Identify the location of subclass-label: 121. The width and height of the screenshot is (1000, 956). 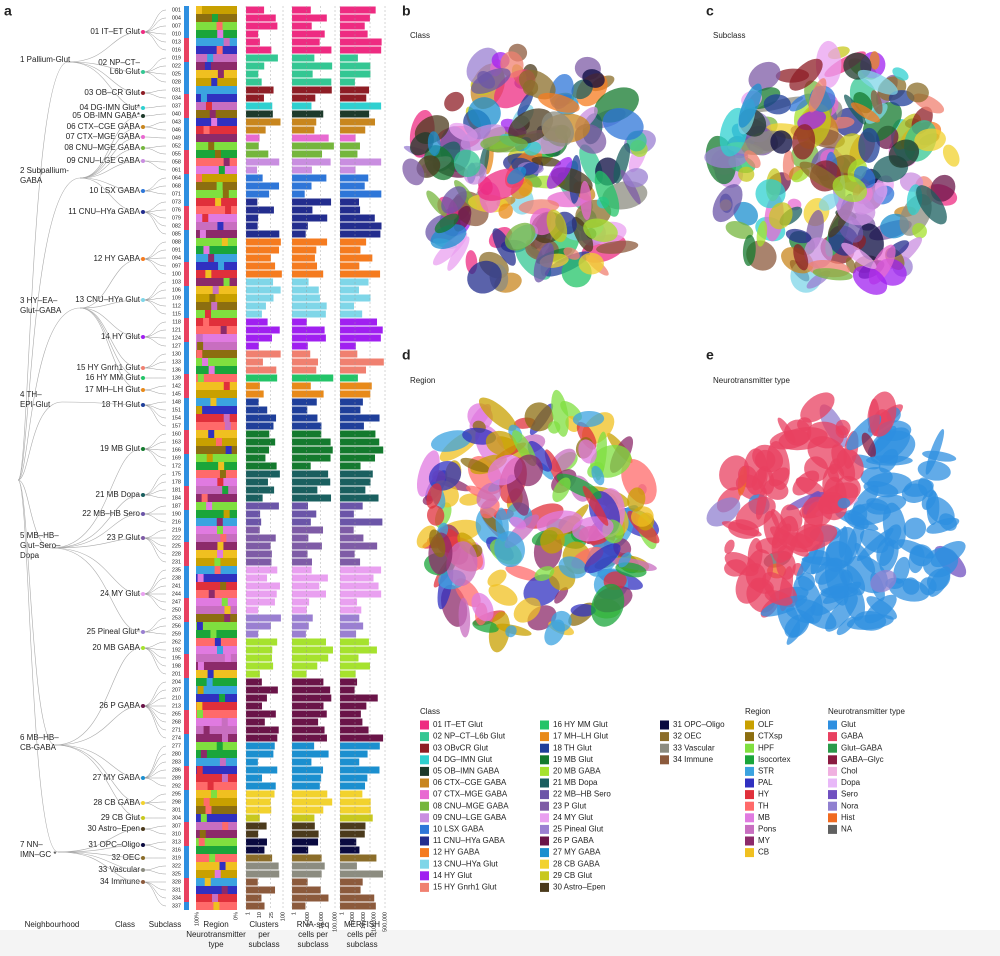
(176, 330).